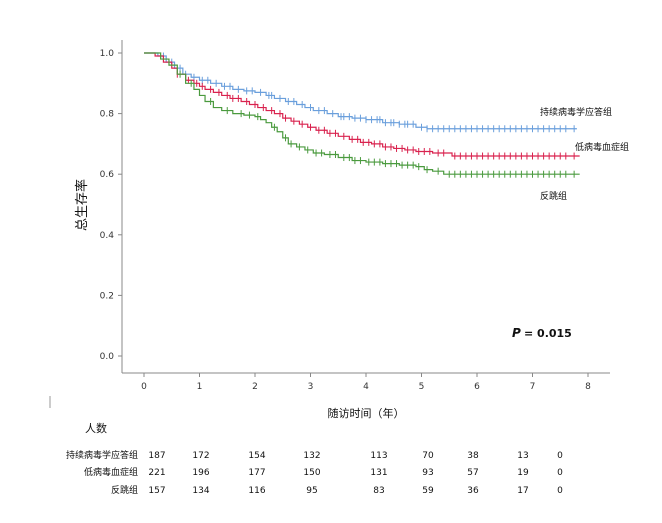  I want to click on risk-cell: 19, so click(523, 473).